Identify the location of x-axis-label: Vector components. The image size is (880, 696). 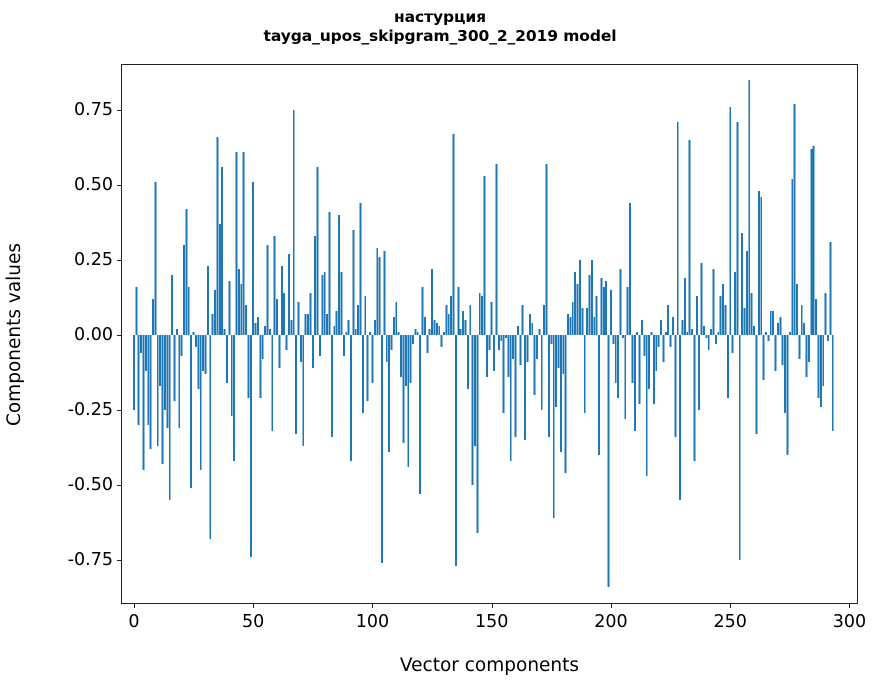
(489, 665).